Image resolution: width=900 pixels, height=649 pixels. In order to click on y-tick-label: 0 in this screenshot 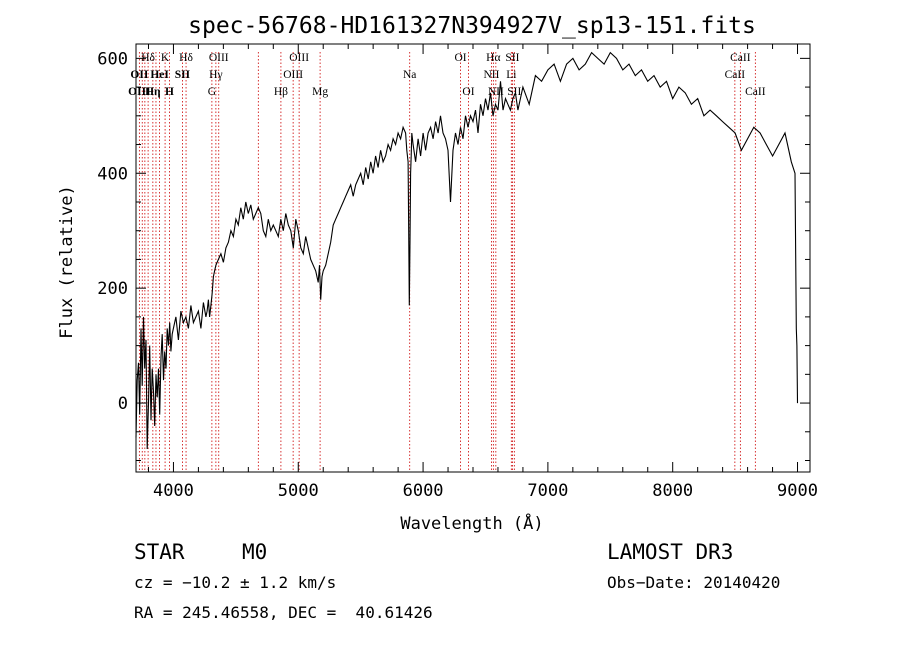, I will do `click(123, 404)`.